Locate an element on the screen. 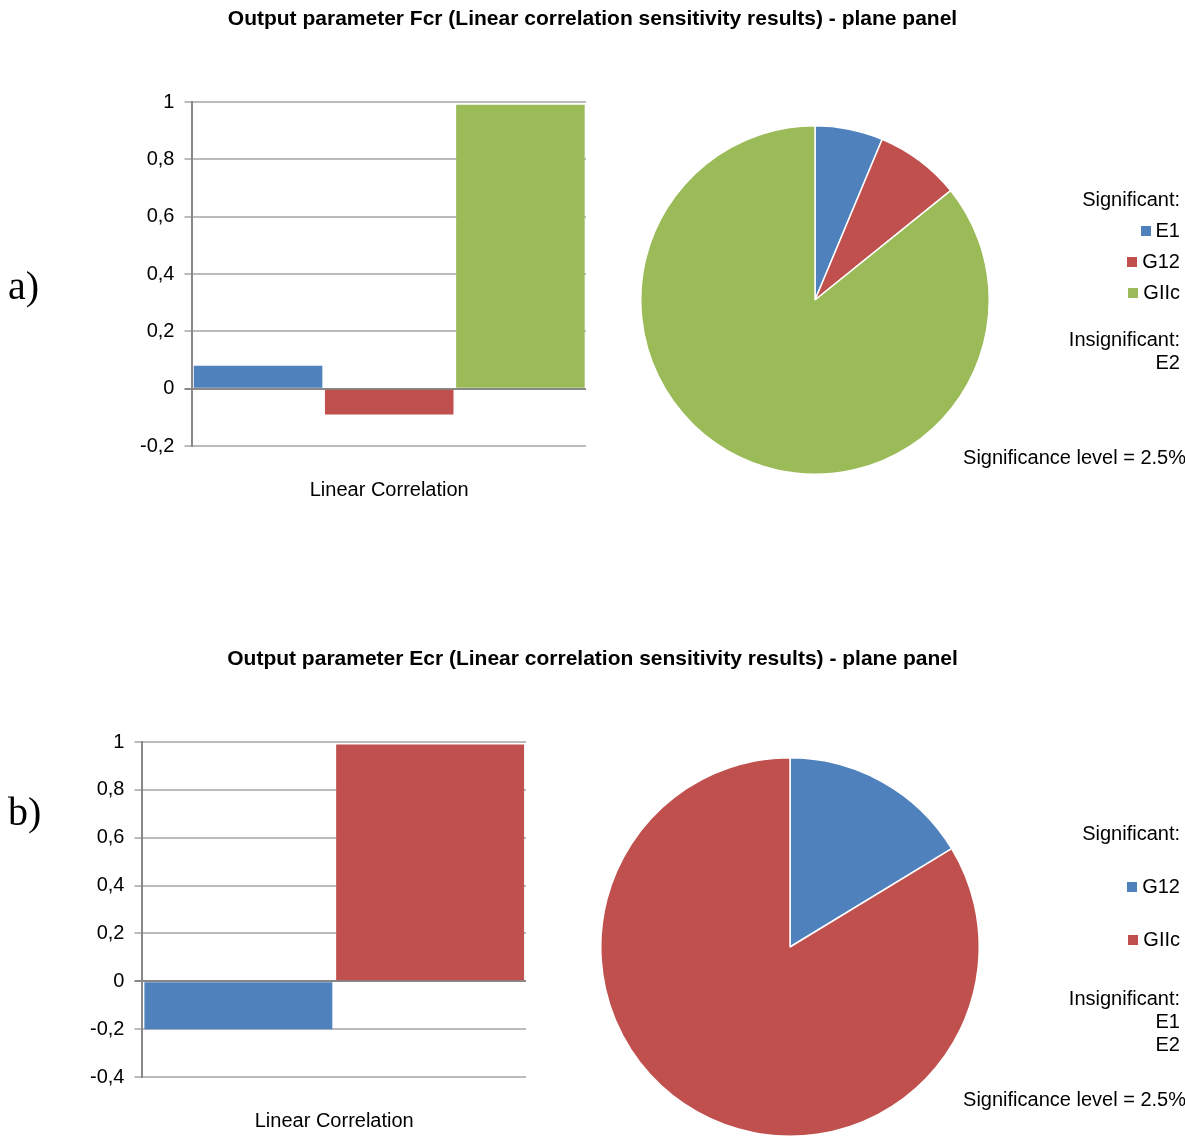 Image resolution: width=1185 pixels, height=1141 pixels. text: a) is located at coordinates (24, 285).